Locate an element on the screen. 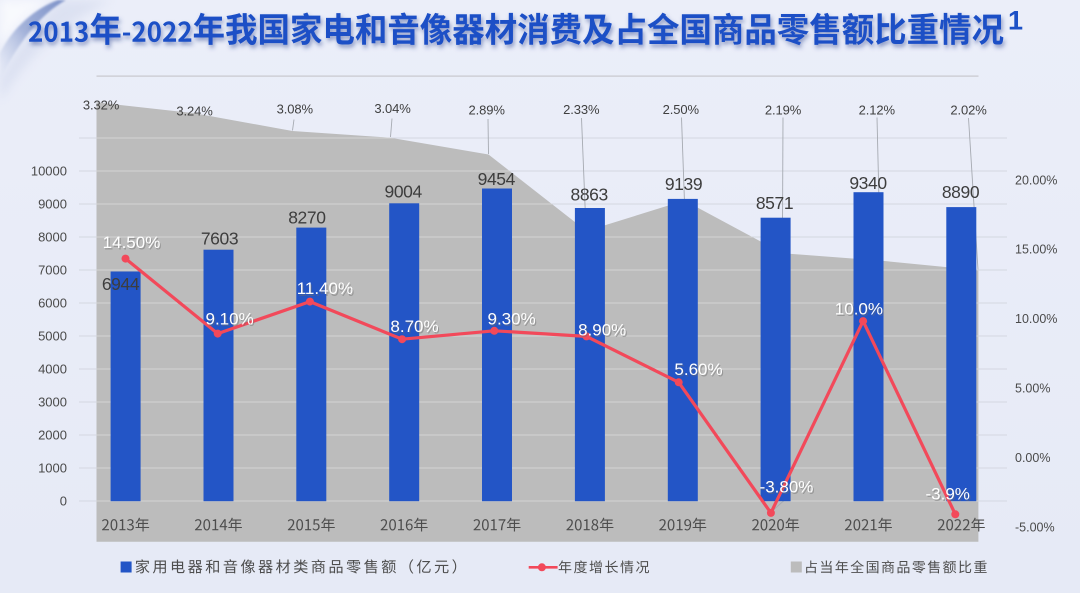 The height and width of the screenshot is (593, 1080). svg-text: 8000 is located at coordinates (52, 237).